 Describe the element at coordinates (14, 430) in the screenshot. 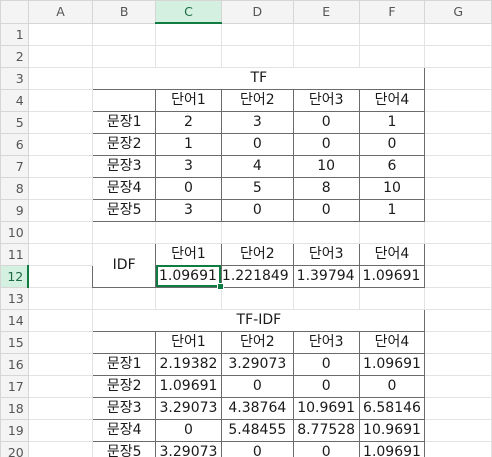

I see `row-header: 19` at that location.